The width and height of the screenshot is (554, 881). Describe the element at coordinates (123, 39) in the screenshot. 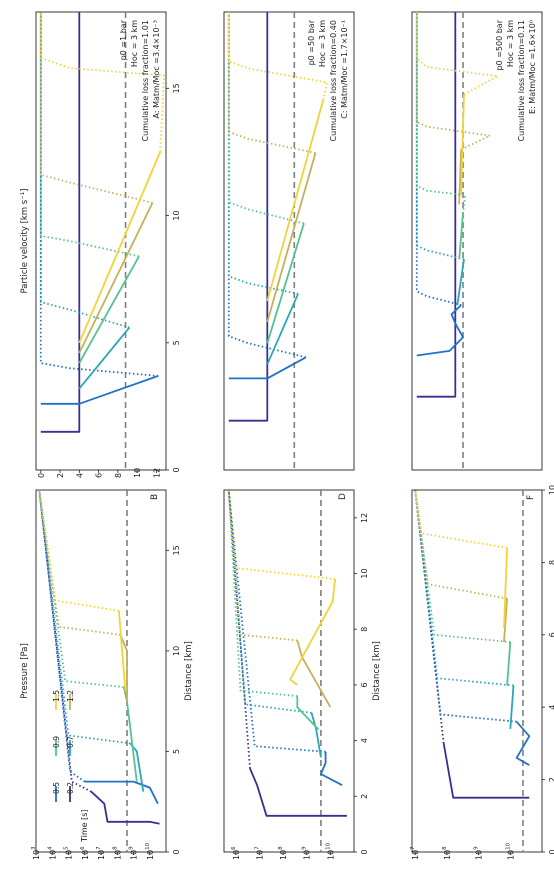

I see `panel-note: p0 =1 bar` at that location.